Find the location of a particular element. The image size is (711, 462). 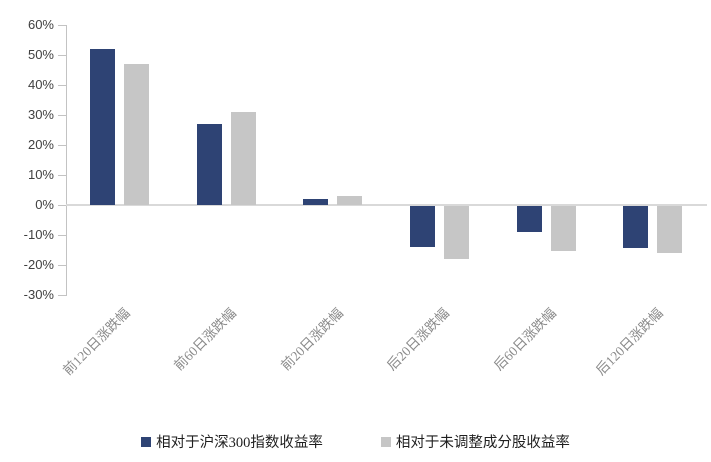

x-tick-label: 前120日涨跌幅 is located at coordinates (96, 341).